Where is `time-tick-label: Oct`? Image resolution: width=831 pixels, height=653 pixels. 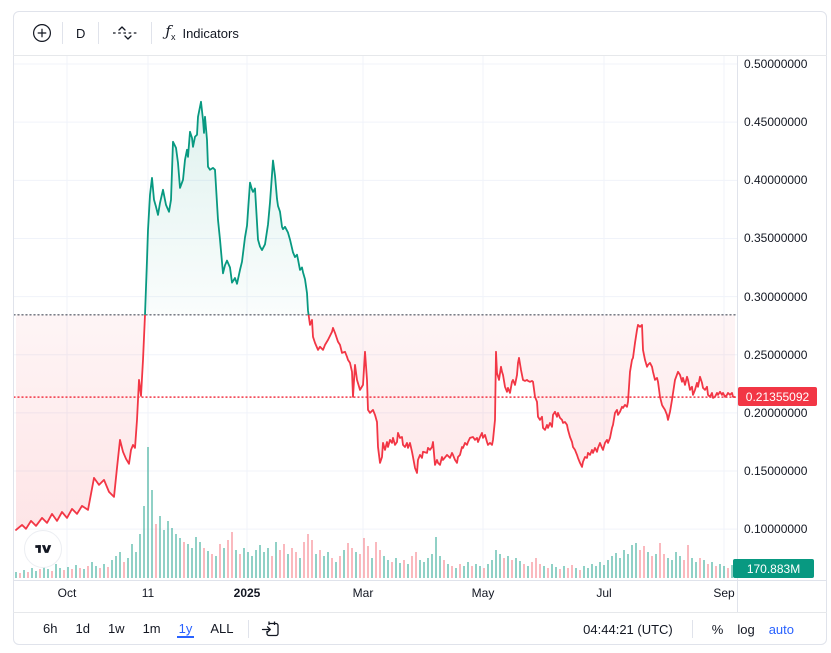 time-tick-label: Oct is located at coordinates (67, 593).